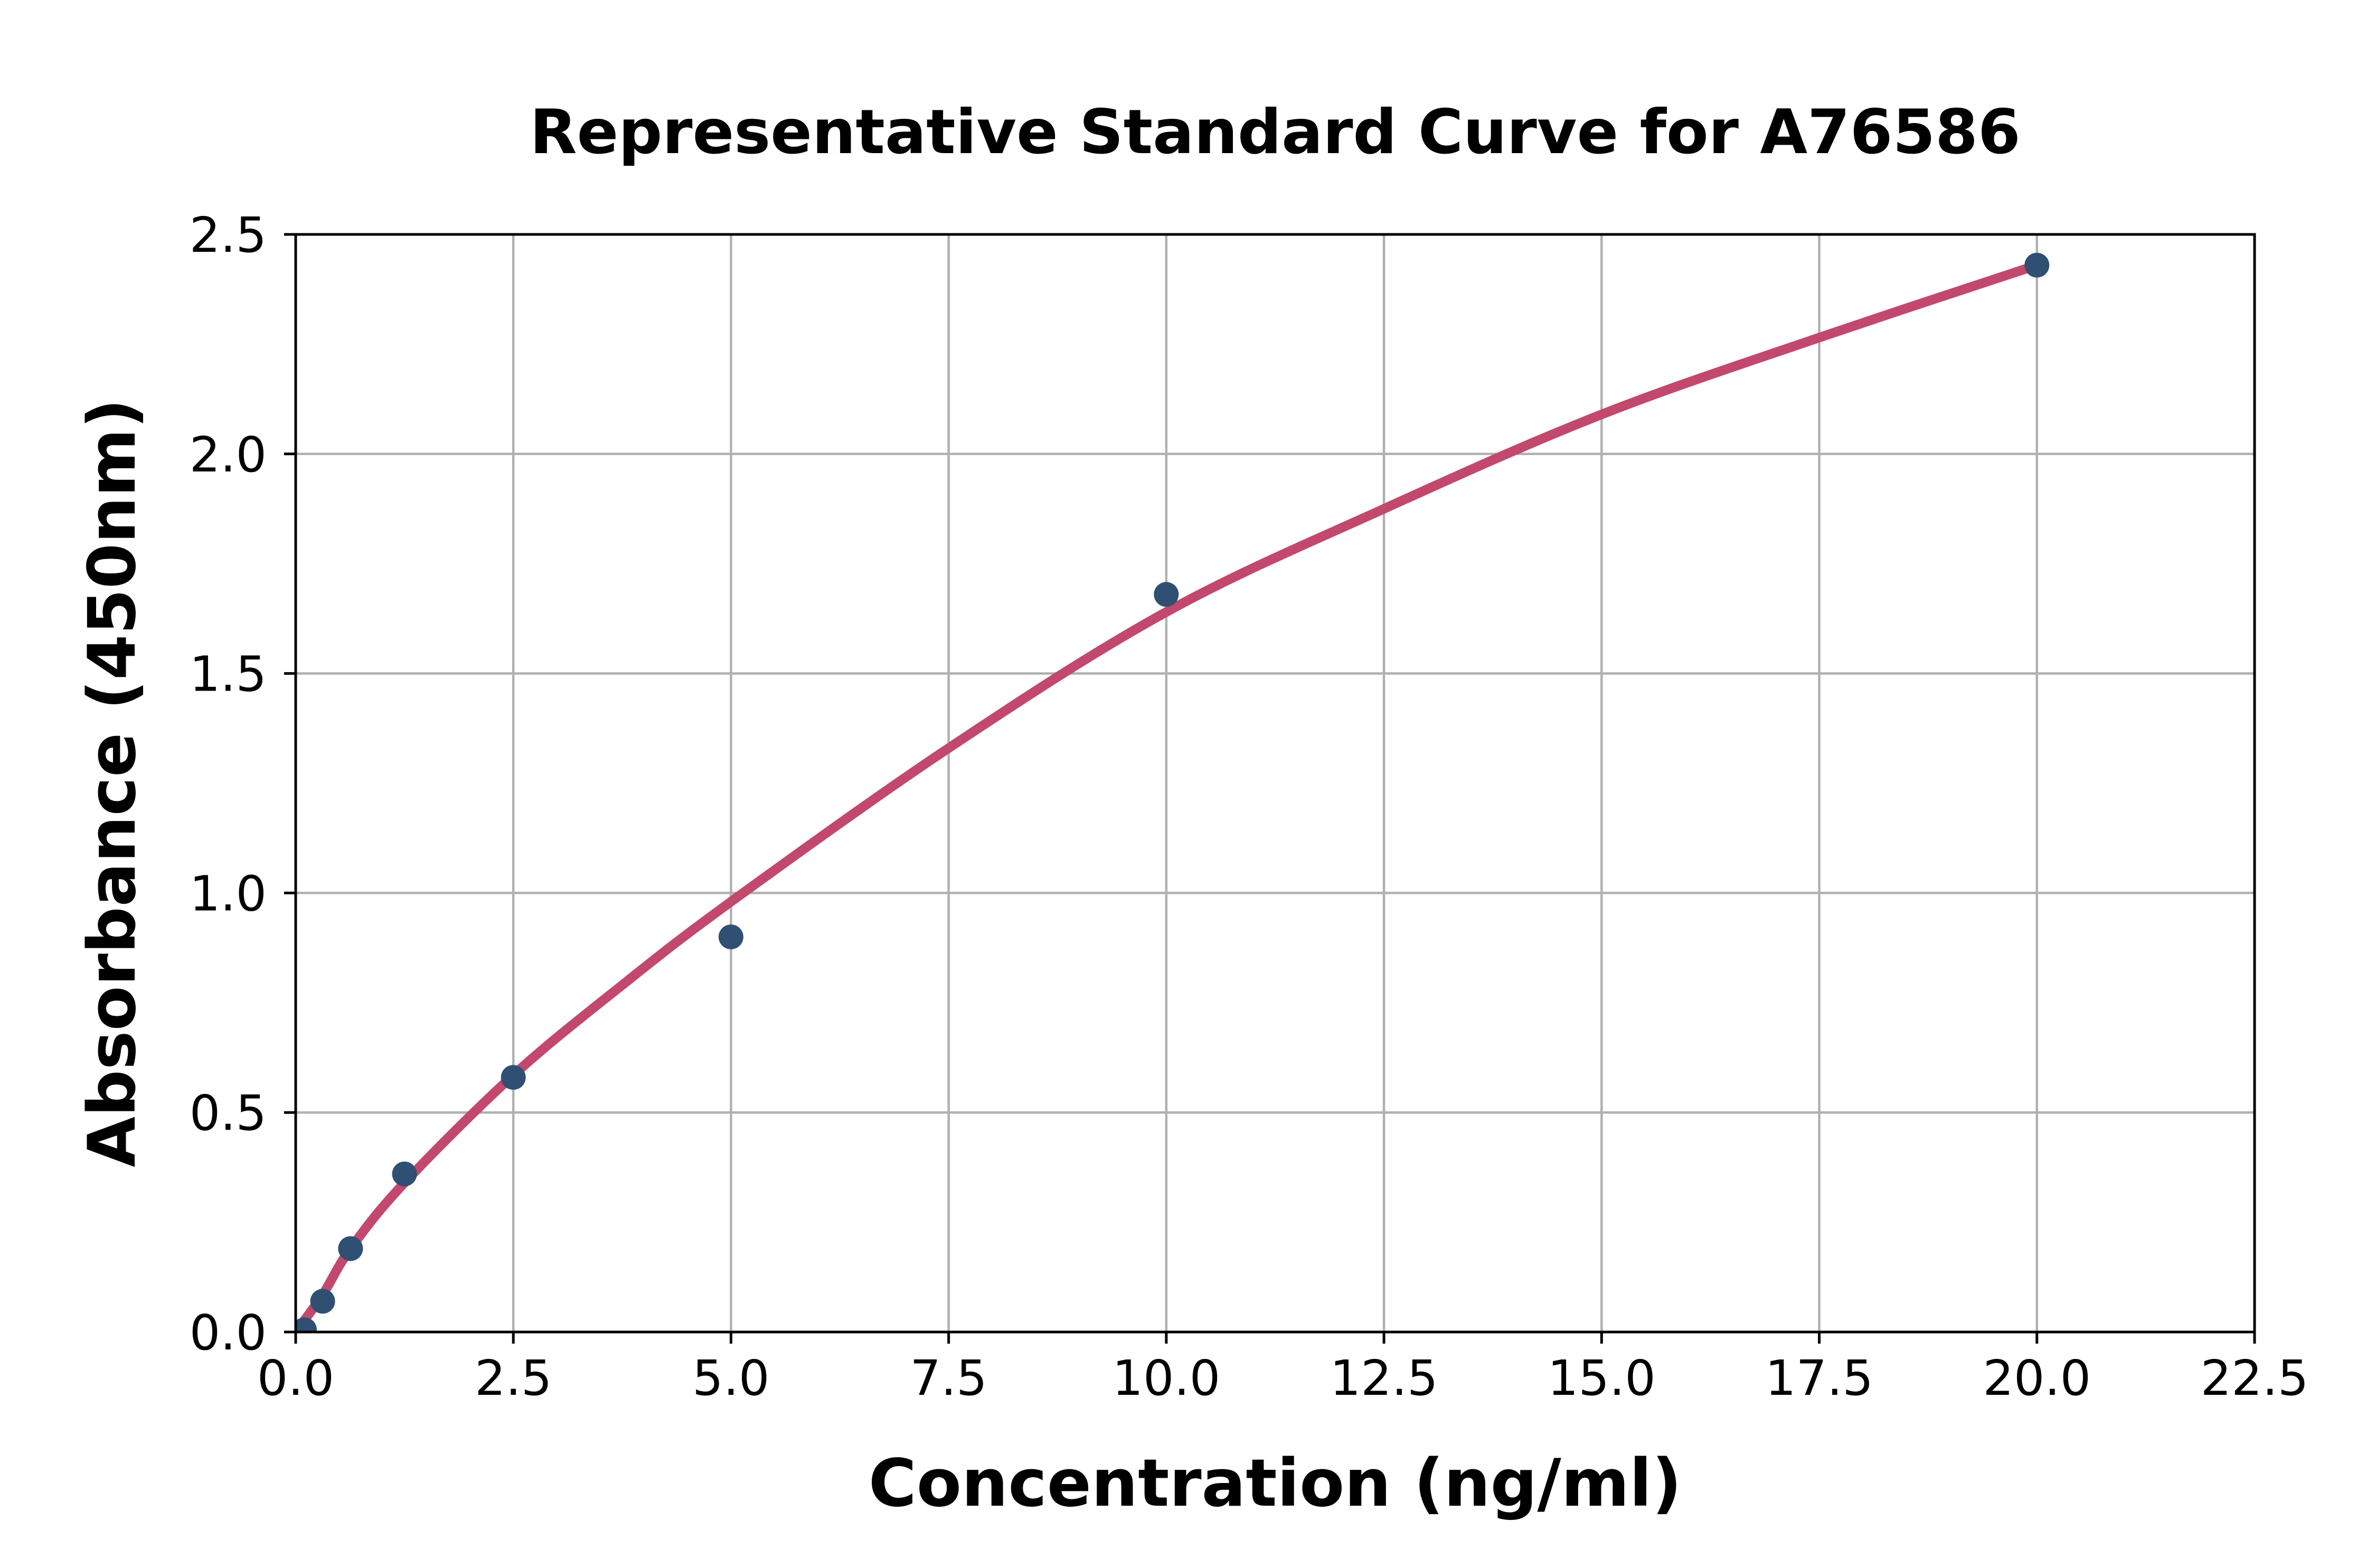  Describe the element at coordinates (1283, 1378) in the screenshot. I see `x-tick-labels: 0.0 2.5 5.0 7.5 10.0 12.5 15.0 17.5 20.0 22.5` at that location.